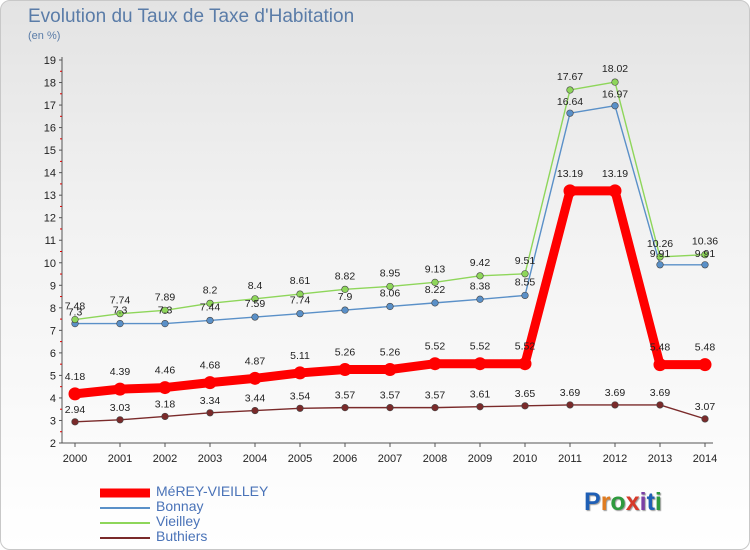 The image size is (750, 550). Describe the element at coordinates (255, 304) in the screenshot. I see `data-label: 7.59` at that location.